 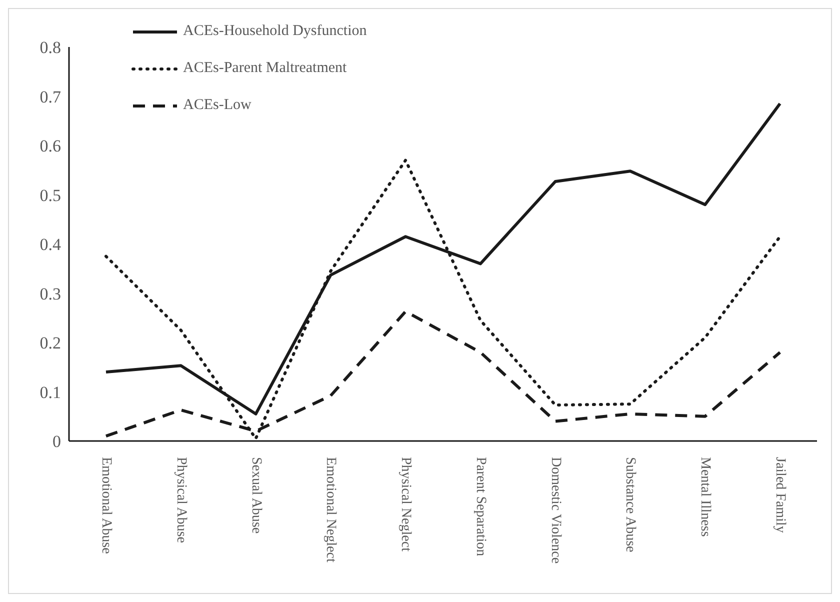 What do you see at coordinates (50, 146) in the screenshot?
I see `y-tick-label: 0.6` at bounding box center [50, 146].